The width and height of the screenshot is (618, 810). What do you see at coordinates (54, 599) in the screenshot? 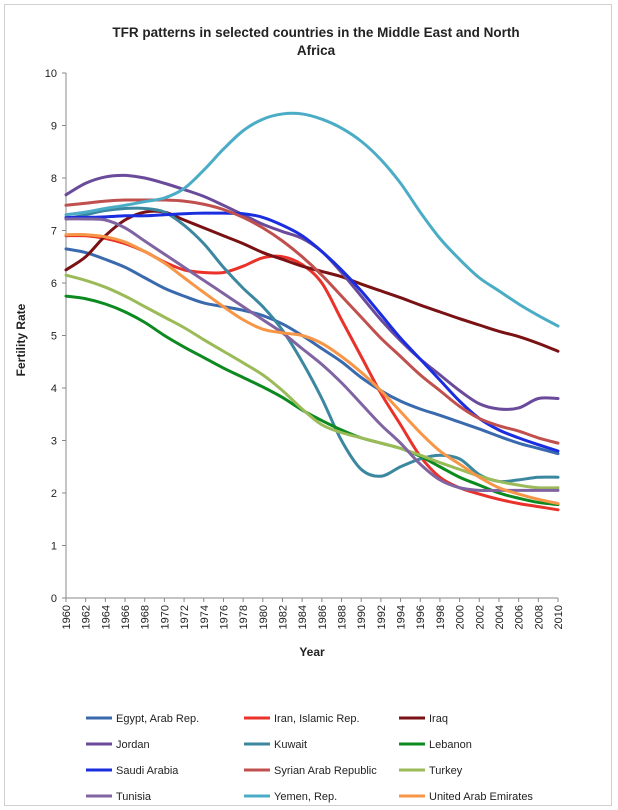
I see `y-tick-label: 0` at bounding box center [54, 599].